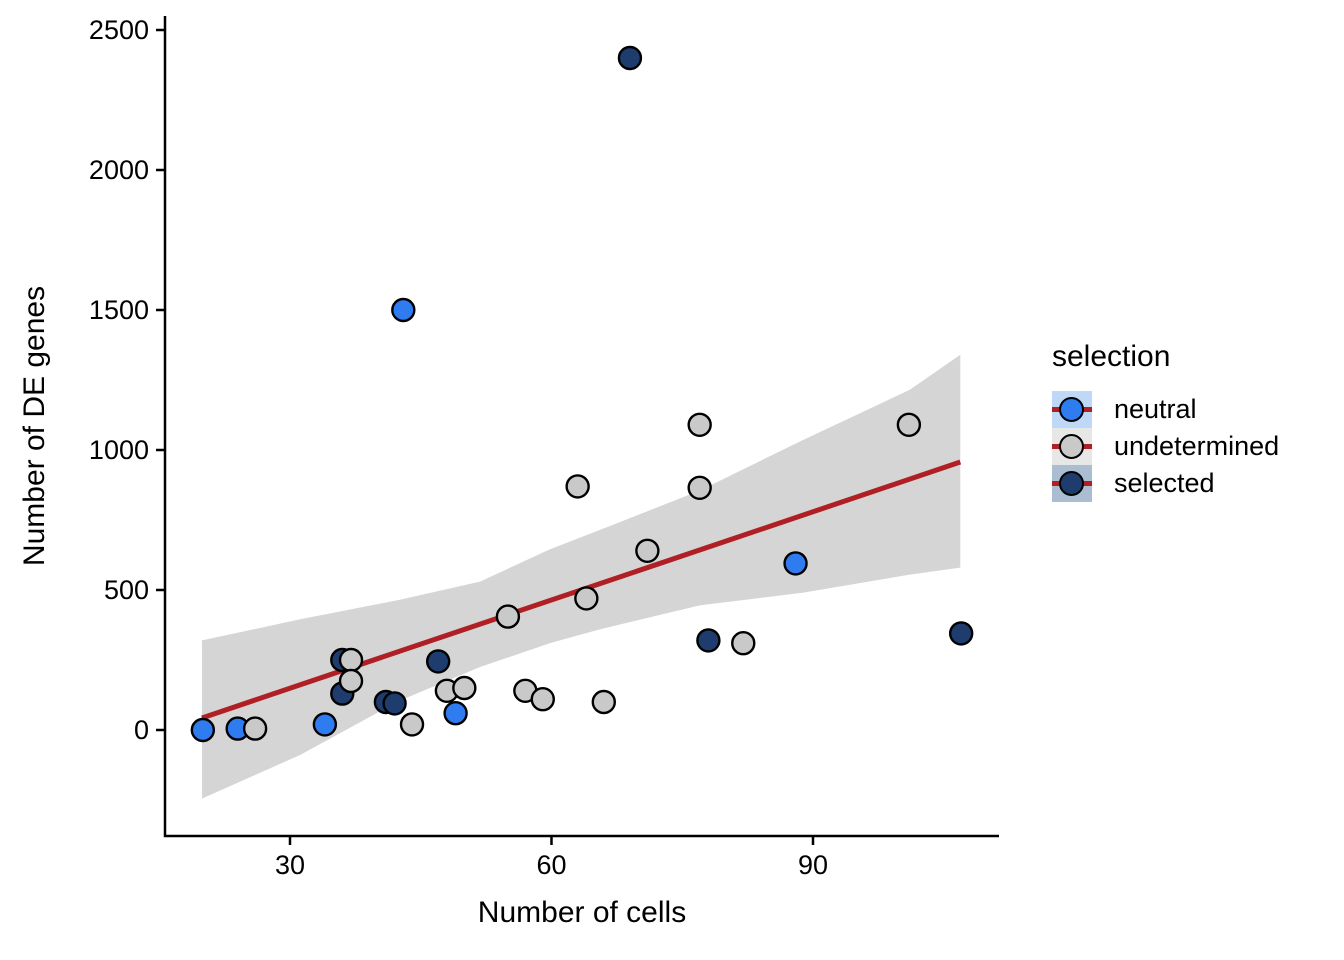 The height and width of the screenshot is (960, 1344). What do you see at coordinates (119, 30) in the screenshot?
I see `y-tick-label: 2500` at bounding box center [119, 30].